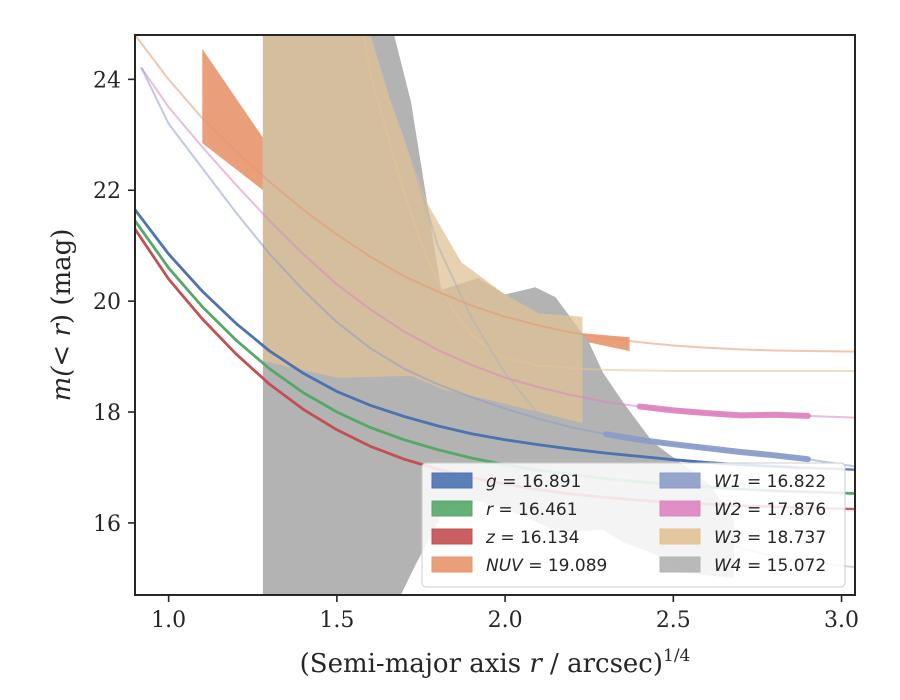 The image size is (900, 700). Describe the element at coordinates (107, 191) in the screenshot. I see `y-tick-label: 22` at that location.